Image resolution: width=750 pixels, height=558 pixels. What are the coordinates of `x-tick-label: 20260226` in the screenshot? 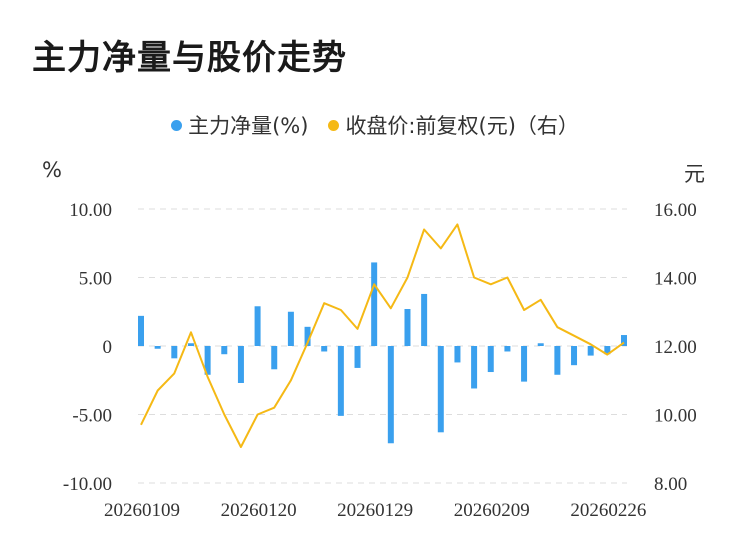 It's located at (608, 510).